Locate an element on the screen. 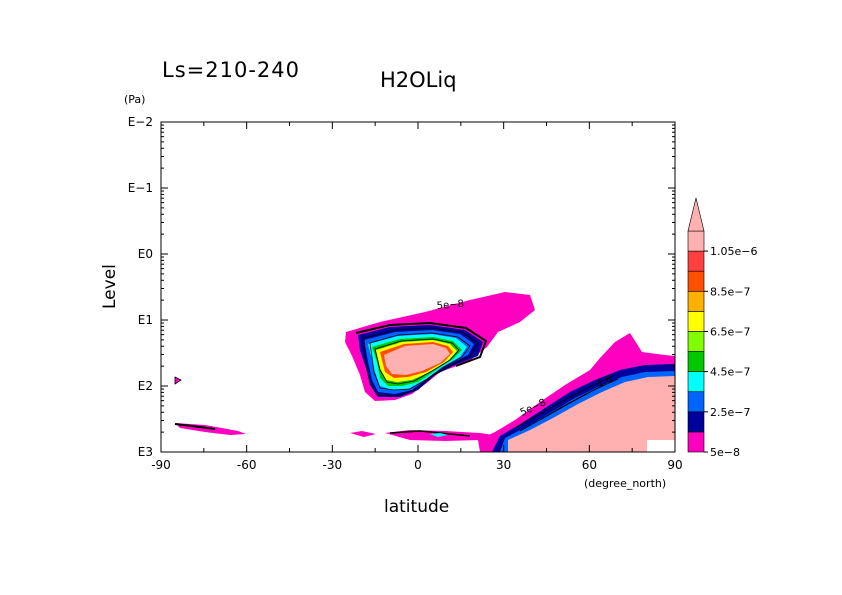  colorbar: 5e−8 2.5e−7 4.5e−7 6.5e−7 8.5e−7 1.05e−6 is located at coordinates (722, 328).